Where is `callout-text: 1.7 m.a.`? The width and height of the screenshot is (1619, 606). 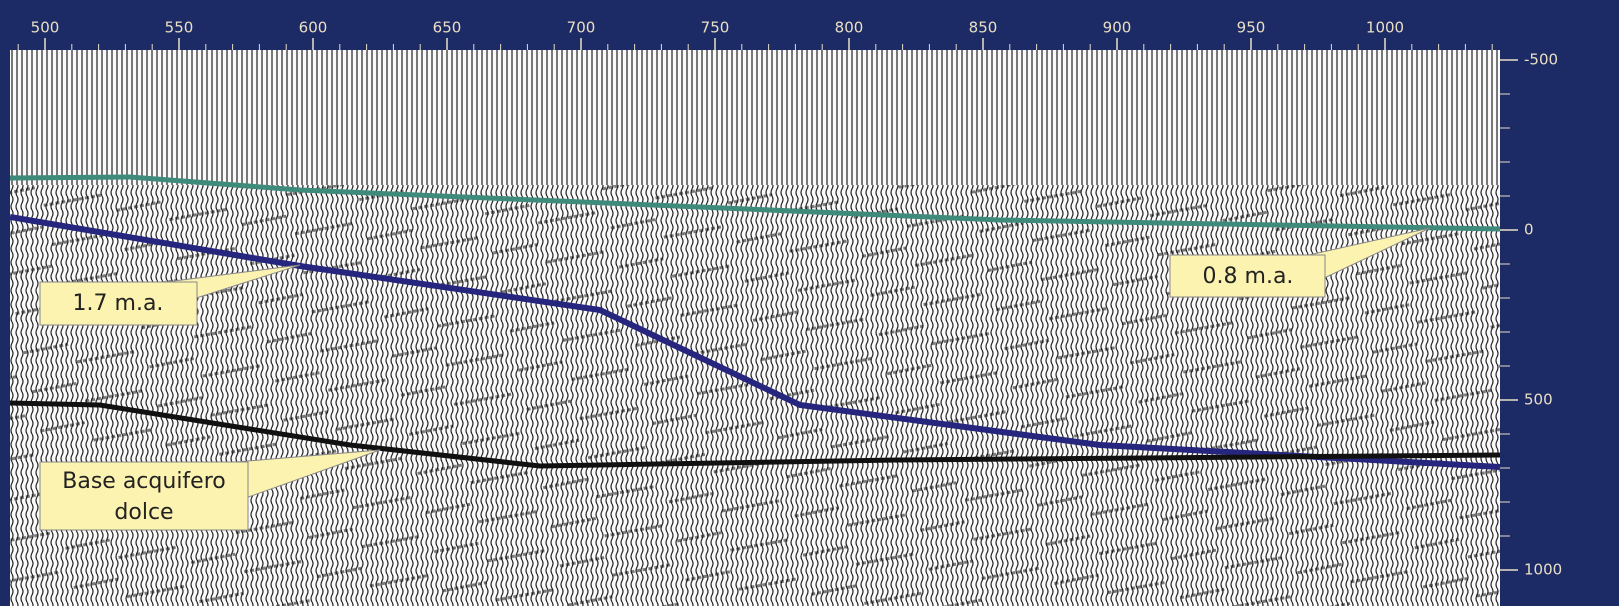
callout-text: 1.7 m.a. is located at coordinates (118, 303).